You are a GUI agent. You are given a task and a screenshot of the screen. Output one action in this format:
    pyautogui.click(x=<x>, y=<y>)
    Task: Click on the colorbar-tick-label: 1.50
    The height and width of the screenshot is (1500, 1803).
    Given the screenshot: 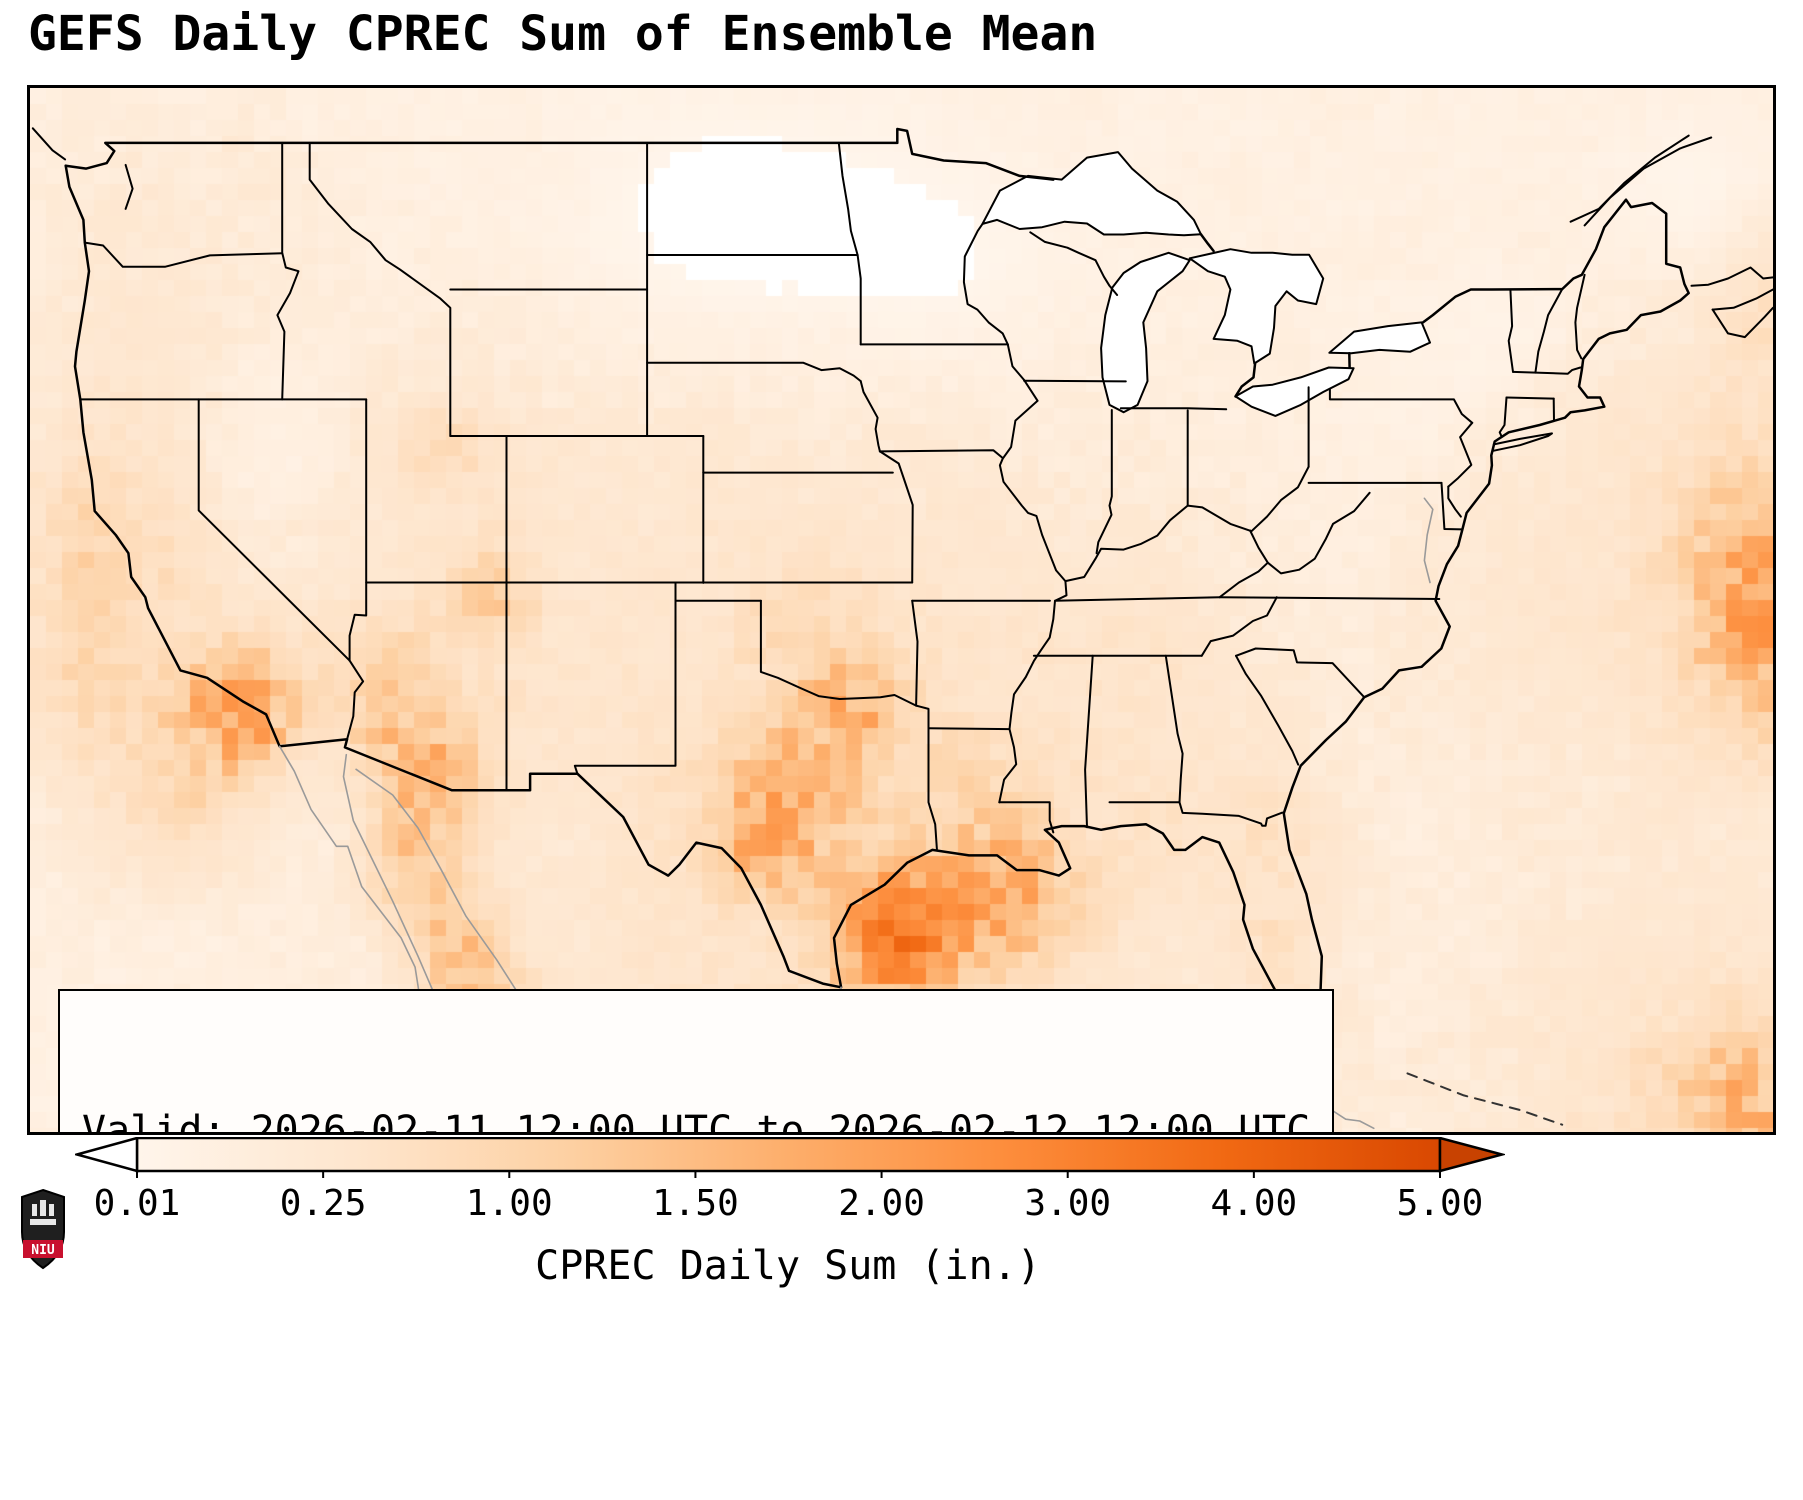 What is the action you would take?
    pyautogui.click(x=695, y=1203)
    